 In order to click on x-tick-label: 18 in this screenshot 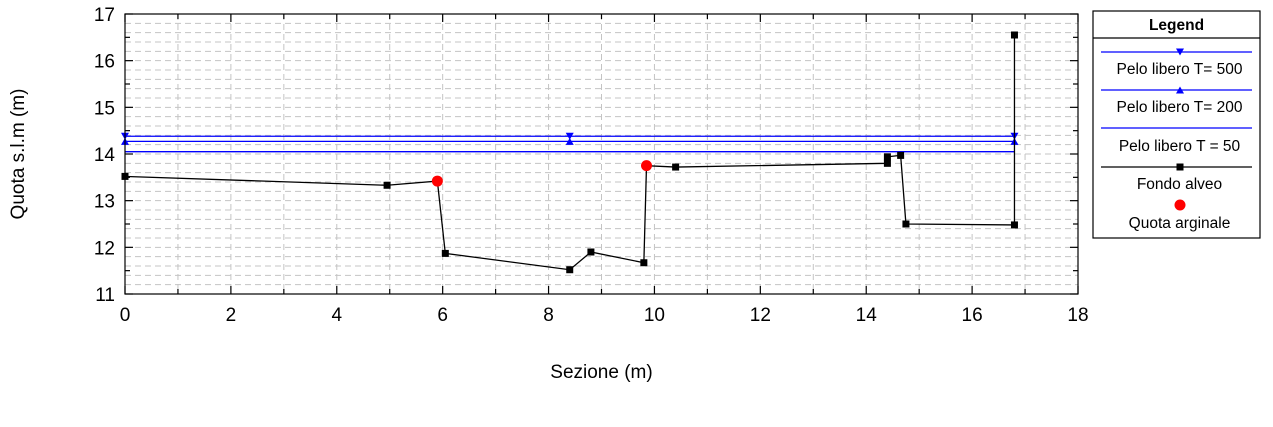, I will do `click(1077, 315)`.